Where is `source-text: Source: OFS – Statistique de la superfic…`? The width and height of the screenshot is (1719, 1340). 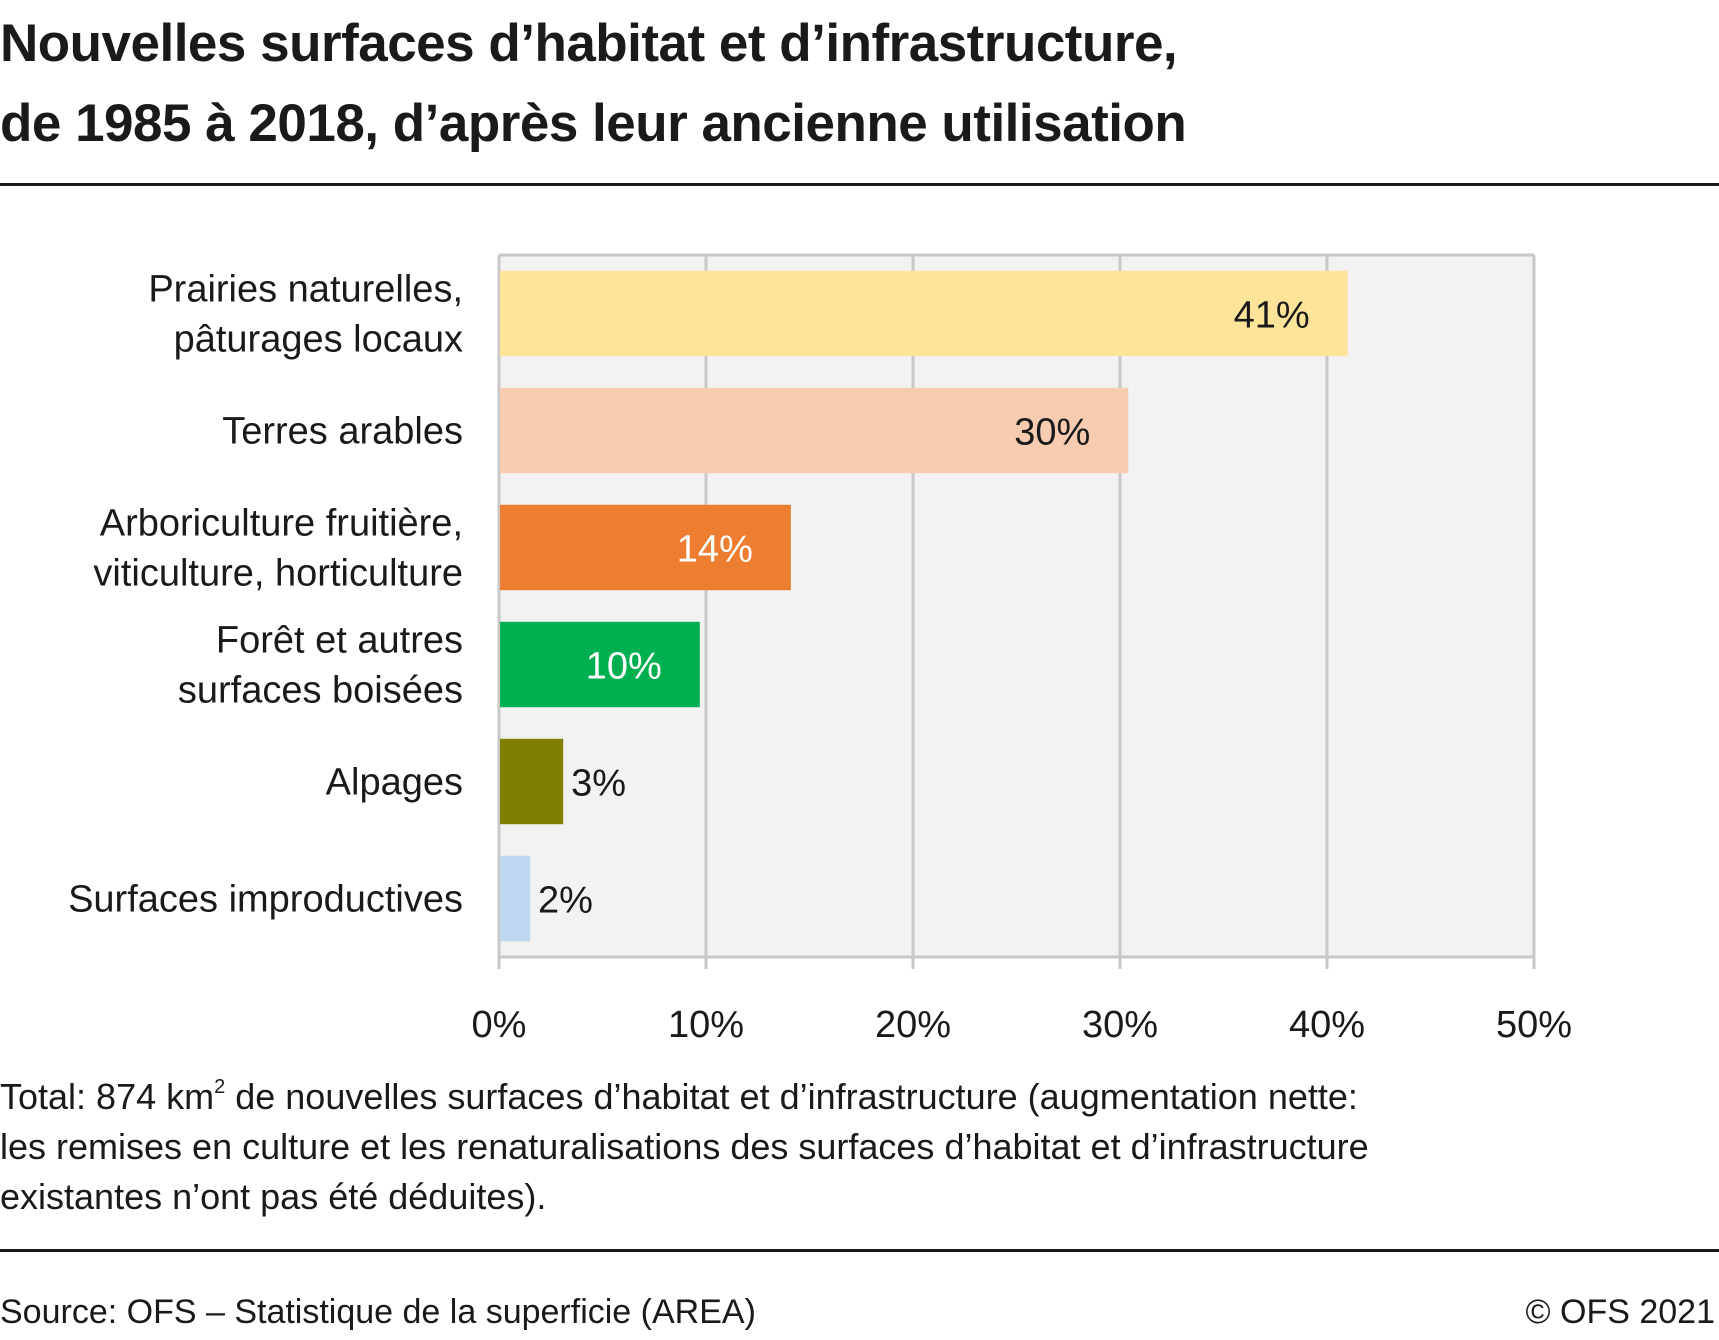 source-text: Source: OFS – Statistique de la superfic… is located at coordinates (378, 1312).